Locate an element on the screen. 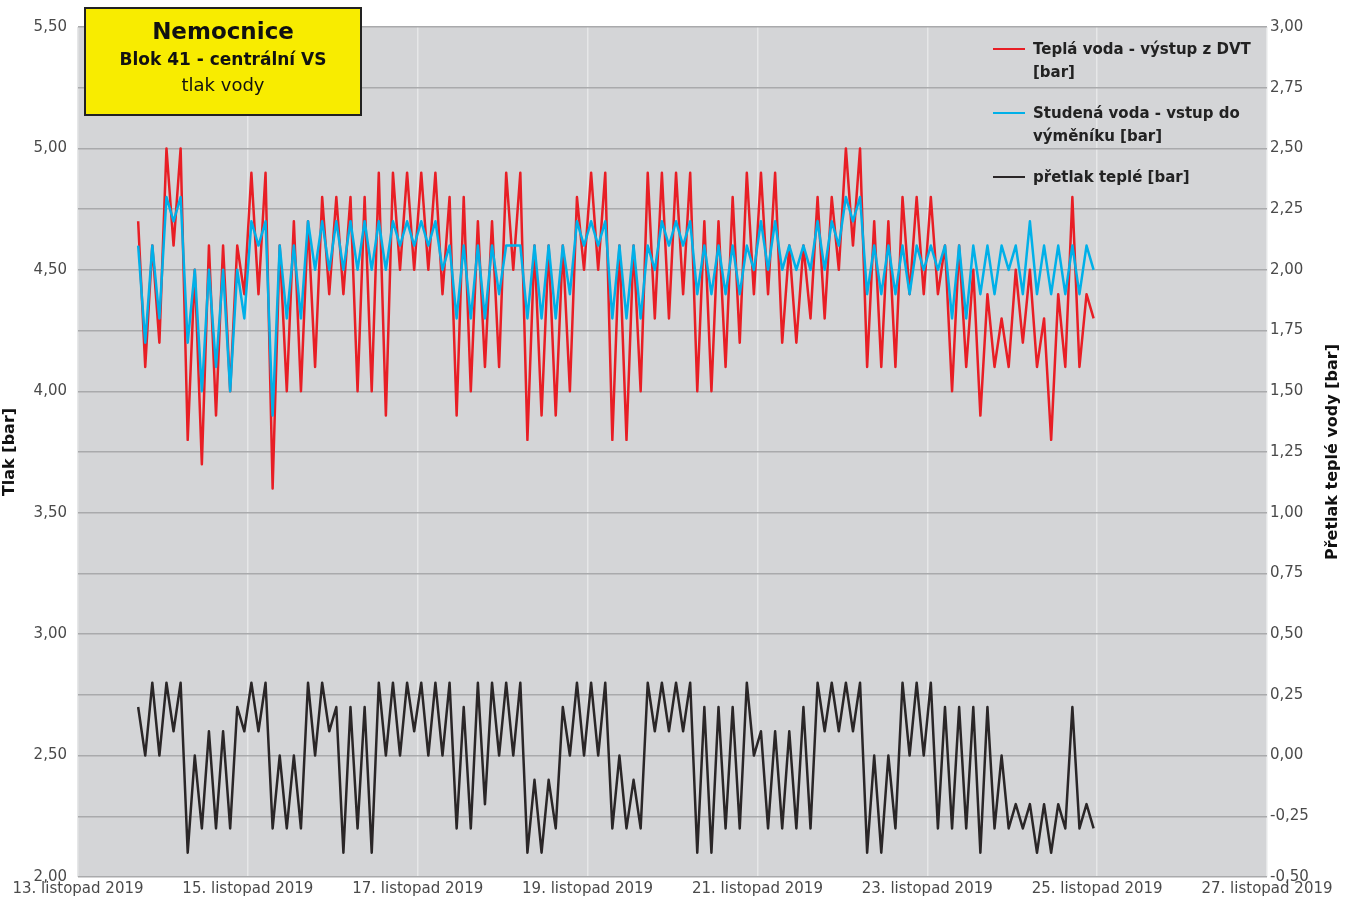 This screenshot has width=1352, height=904. y2-axis-title: Přetlak teplé vody [bar] is located at coordinates (1332, 452).